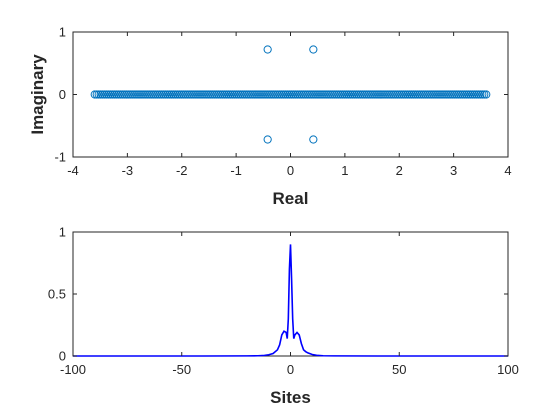 This screenshot has height=420, width=560. Describe the element at coordinates (399, 170) in the screenshot. I see `eigenvalue-x-tick-label: 2` at that location.